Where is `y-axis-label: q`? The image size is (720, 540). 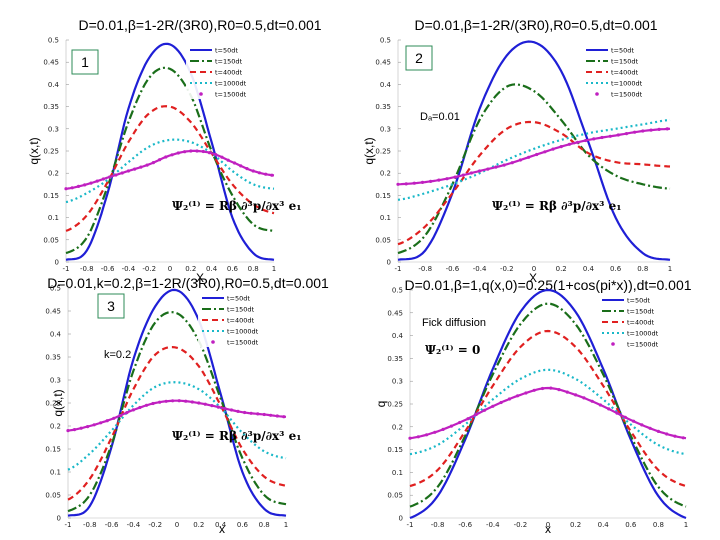
y-axis-label: q is located at coordinates (381, 404).